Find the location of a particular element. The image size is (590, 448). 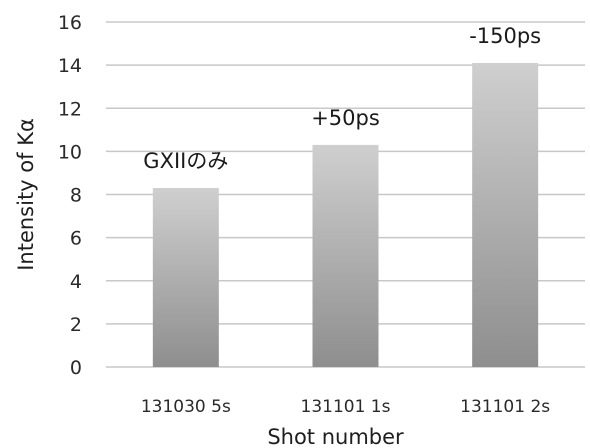

y-tick-label: 14 is located at coordinates (70, 66).